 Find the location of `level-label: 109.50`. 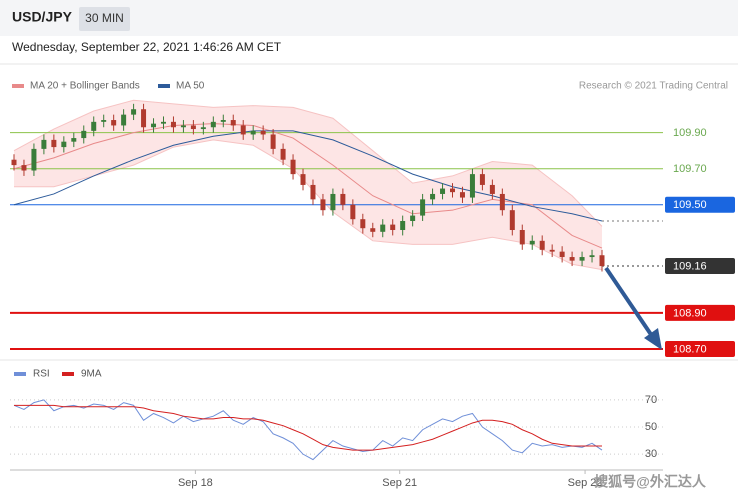

level-label: 109.50 is located at coordinates (690, 205).